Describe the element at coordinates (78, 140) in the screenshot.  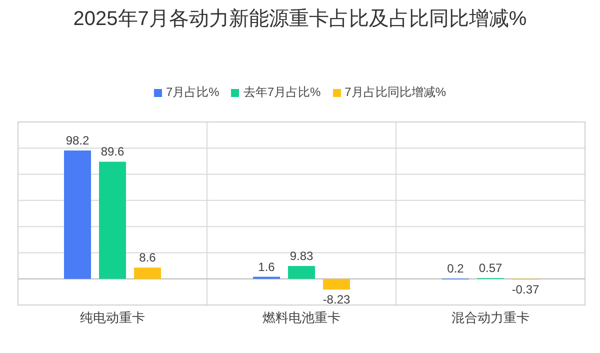
I see `data-label: 98.2` at that location.